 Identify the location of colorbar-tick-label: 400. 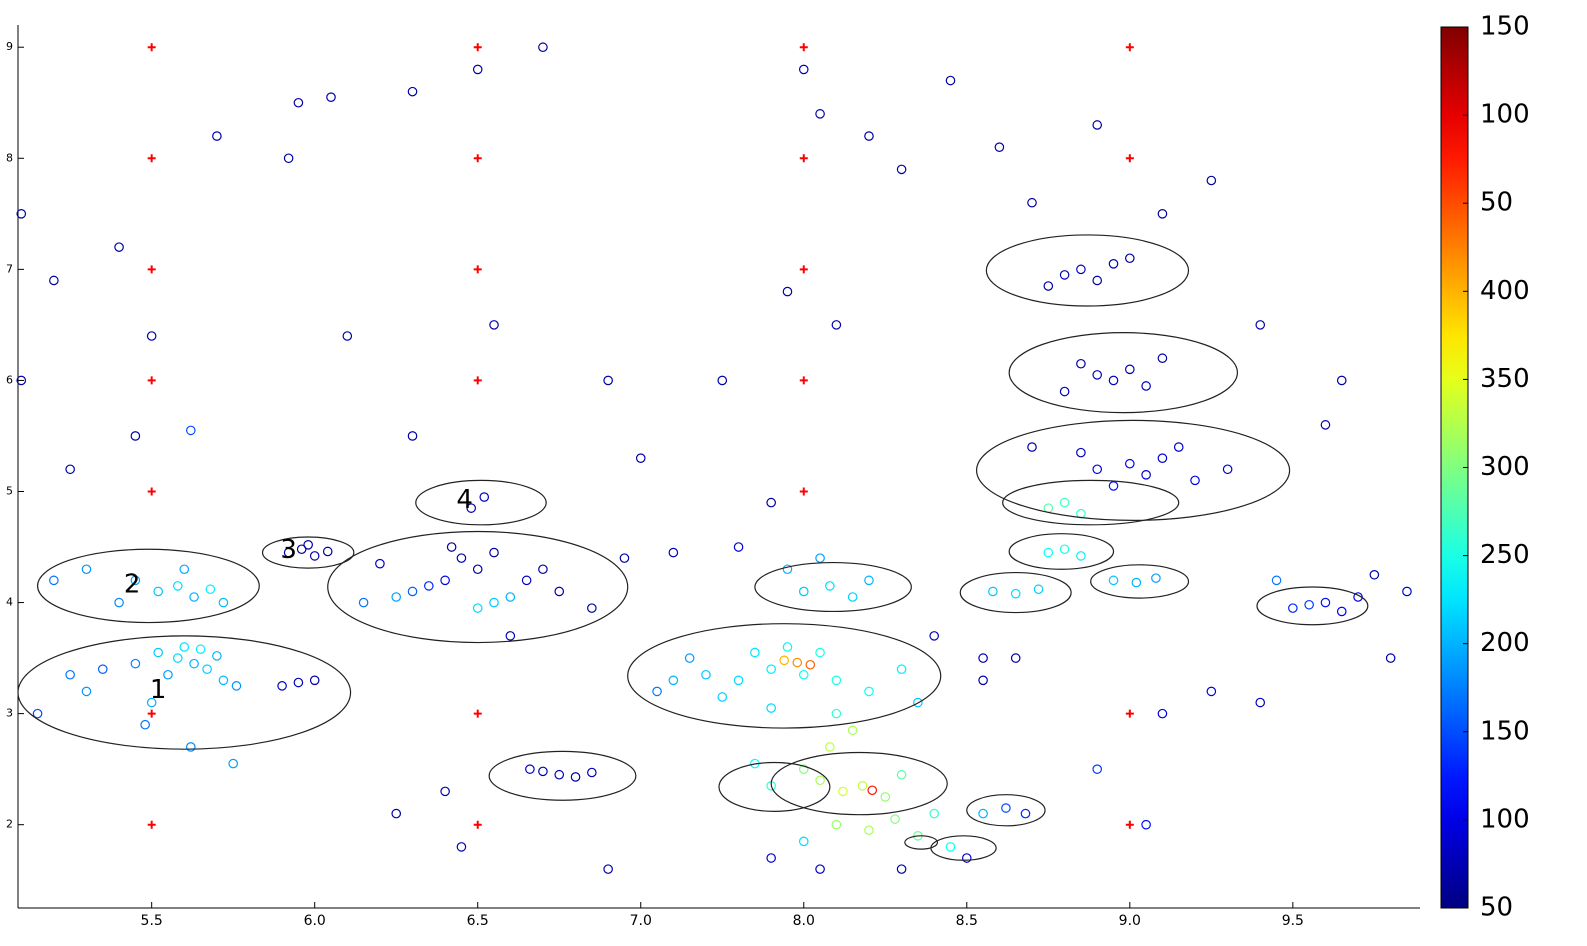
(1505, 291).